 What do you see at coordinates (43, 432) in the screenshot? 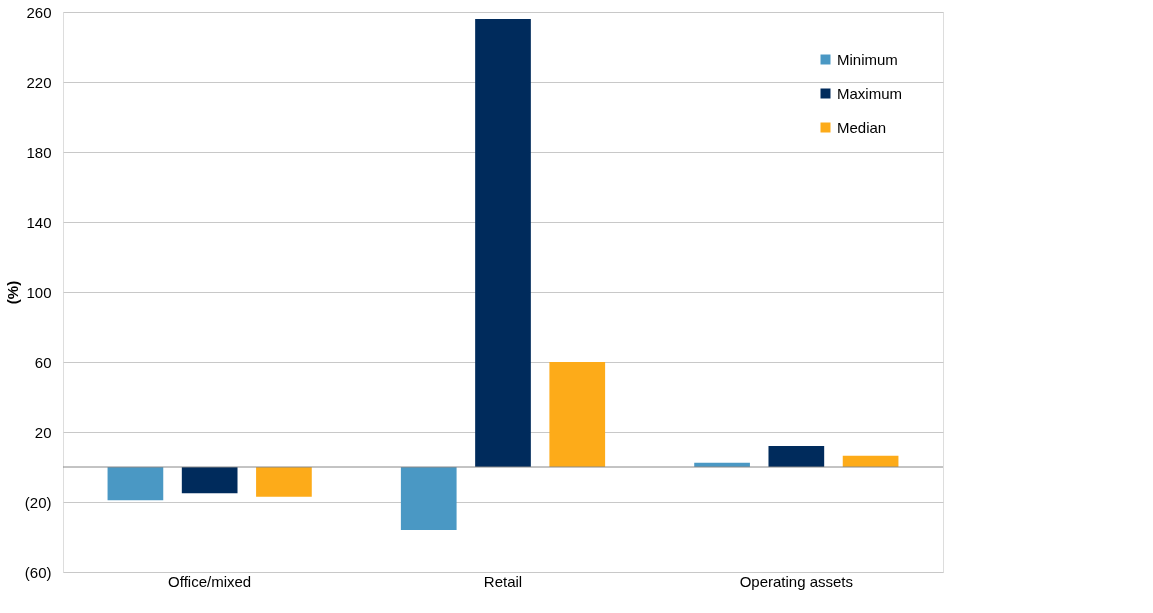
I see `y-tick-label: 20` at bounding box center [43, 432].